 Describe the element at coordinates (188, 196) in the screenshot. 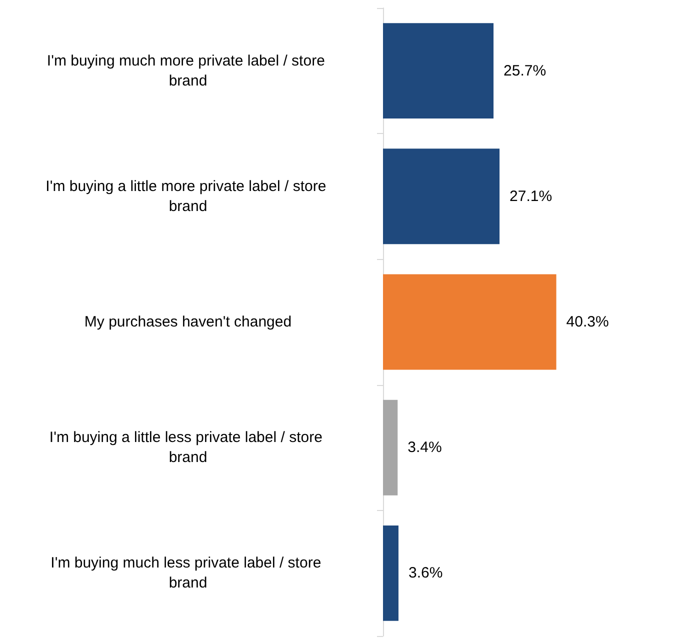

I see `y-tick-label: I'm buying a little more private label / store brand` at that location.